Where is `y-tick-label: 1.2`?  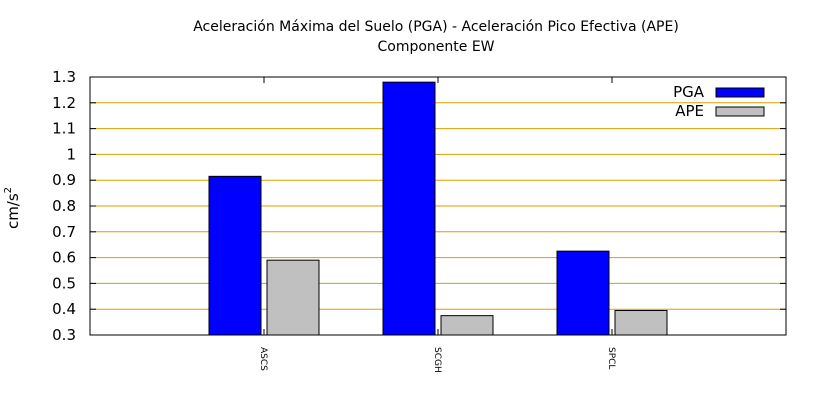 y-tick-label: 1.2 is located at coordinates (64, 103).